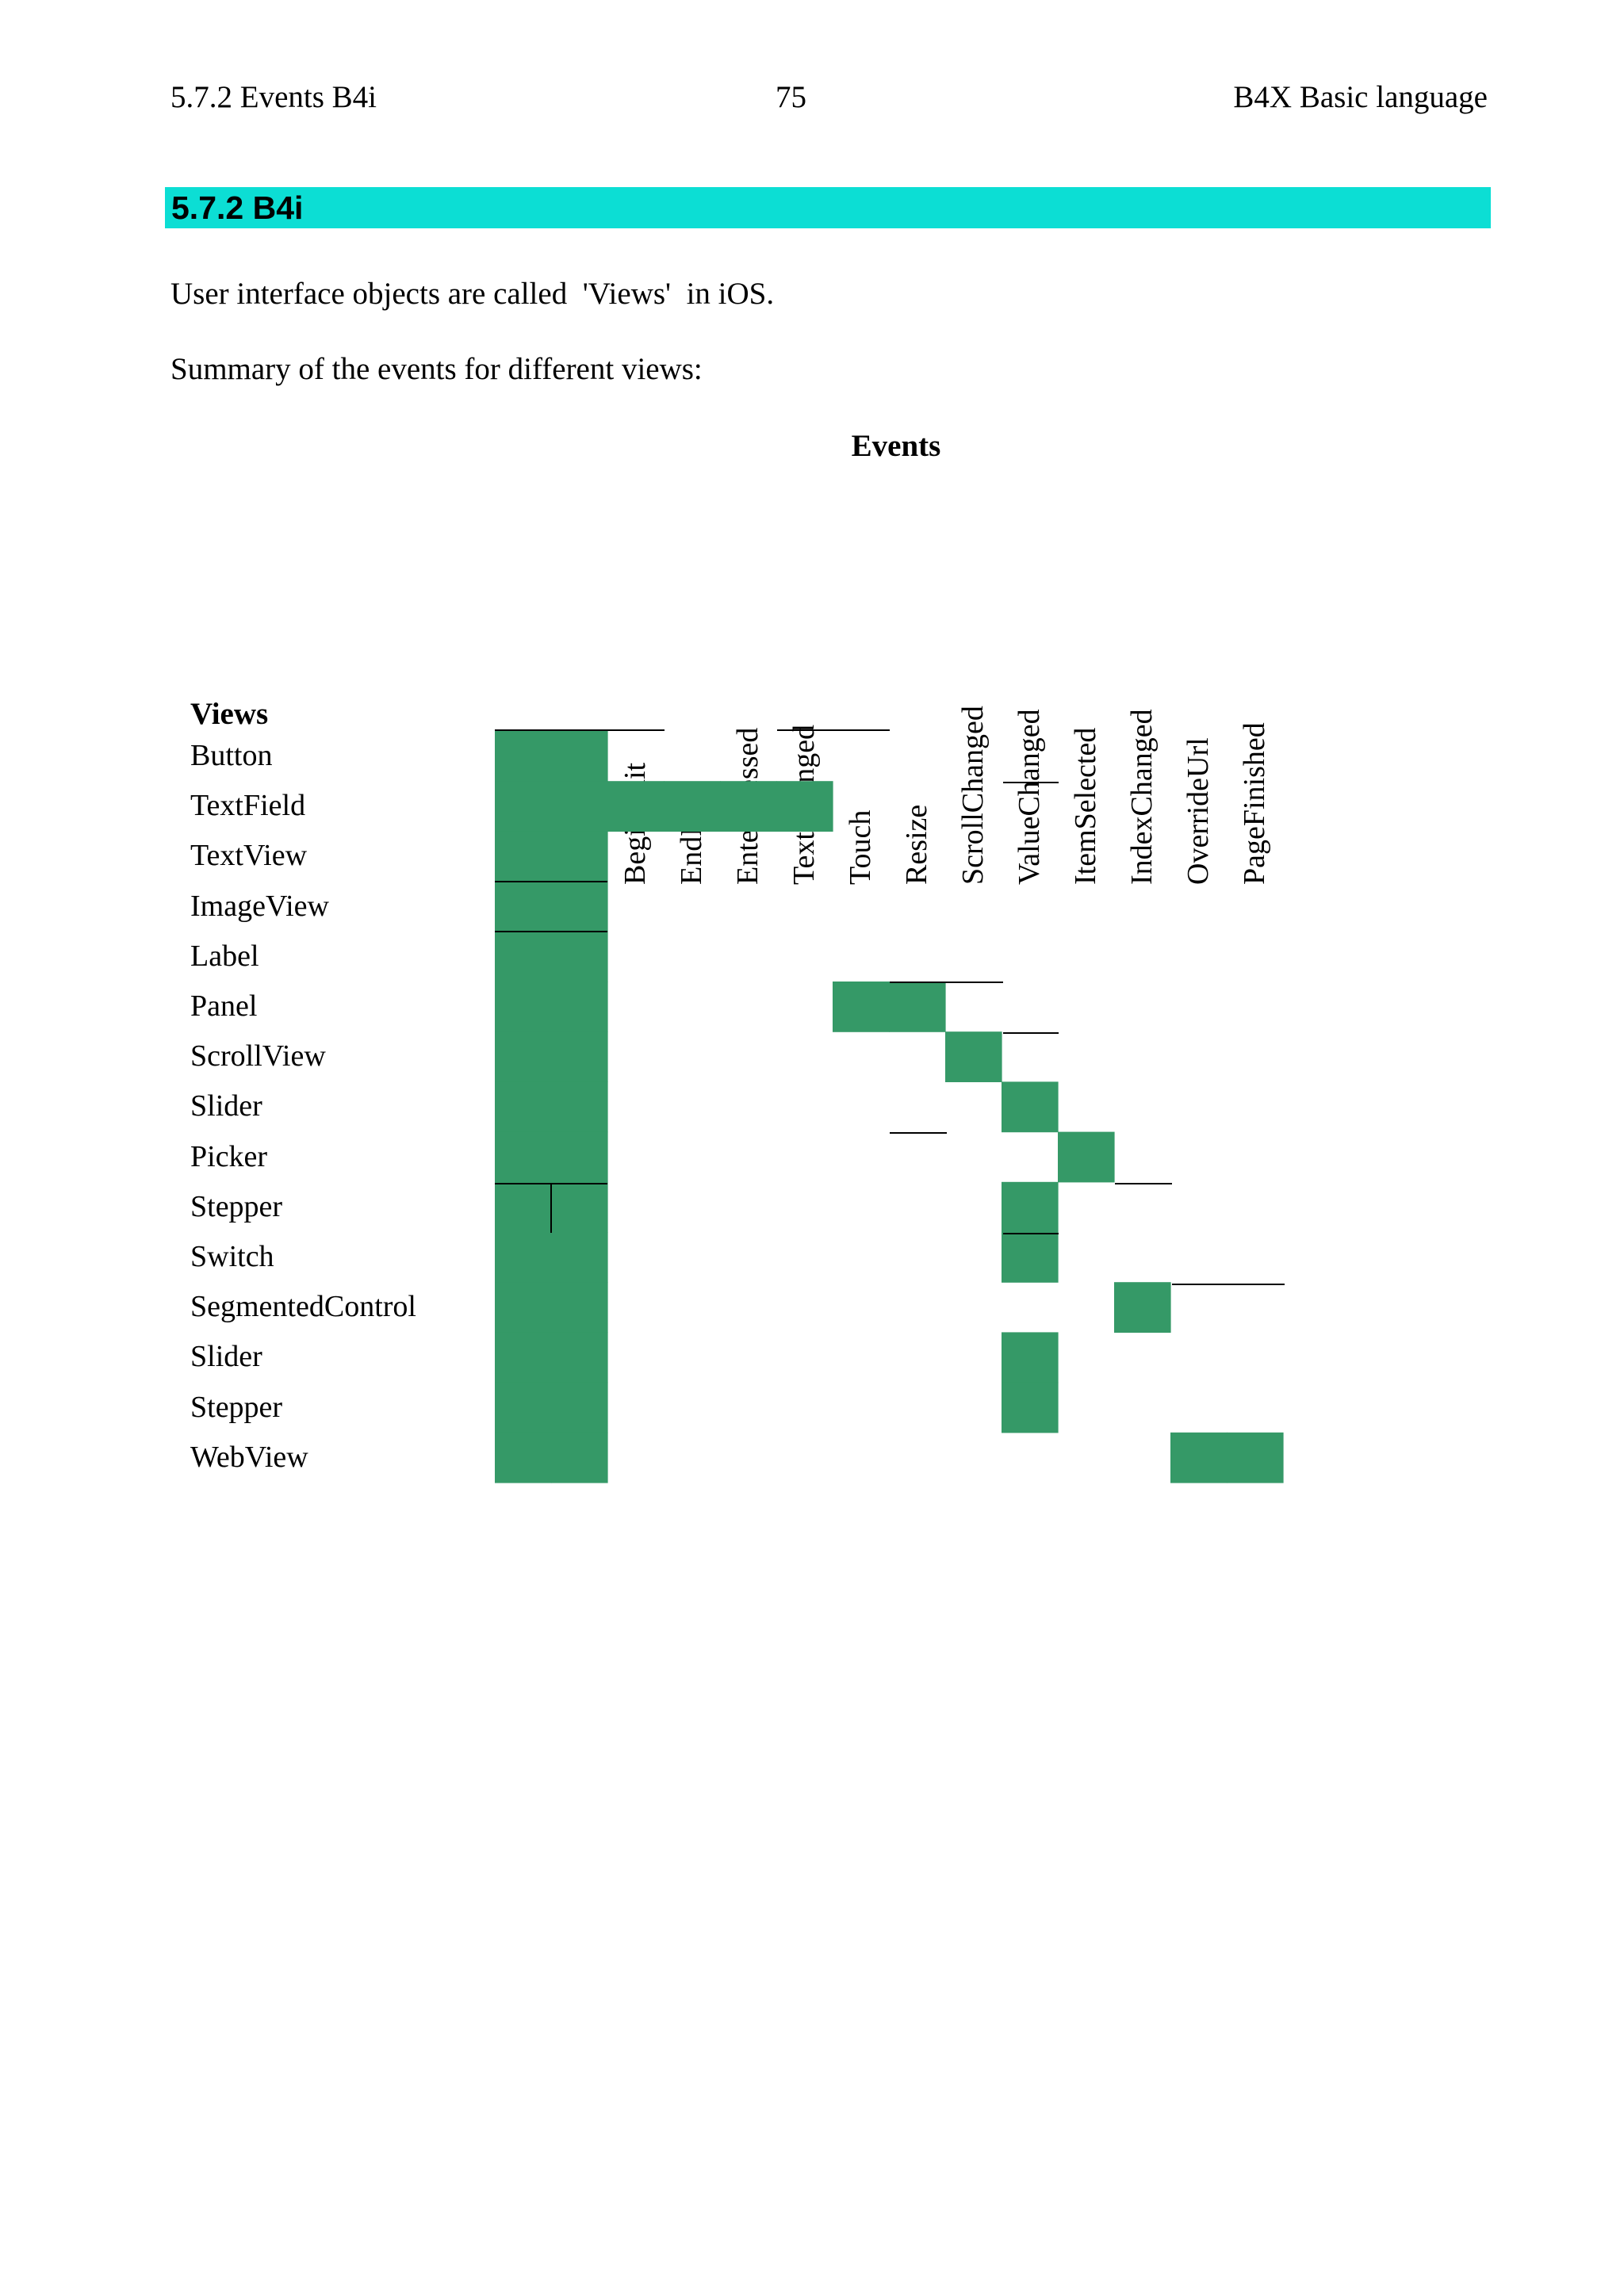  I want to click on view-row-label: ImageView, so click(259, 906).